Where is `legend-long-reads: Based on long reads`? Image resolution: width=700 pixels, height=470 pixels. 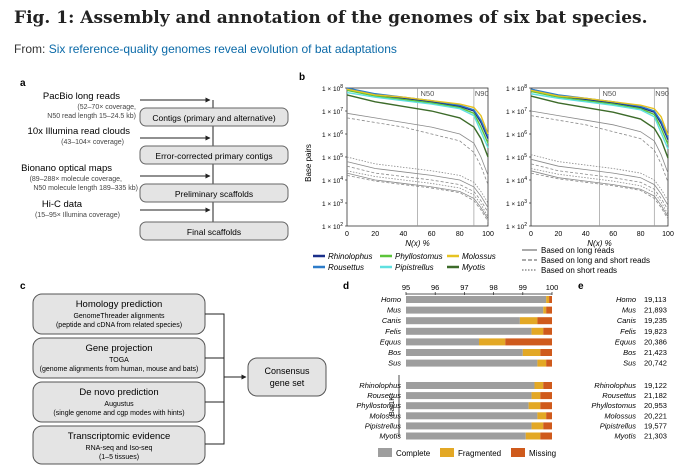 legend-long-reads: Based on long reads is located at coordinates (577, 250).